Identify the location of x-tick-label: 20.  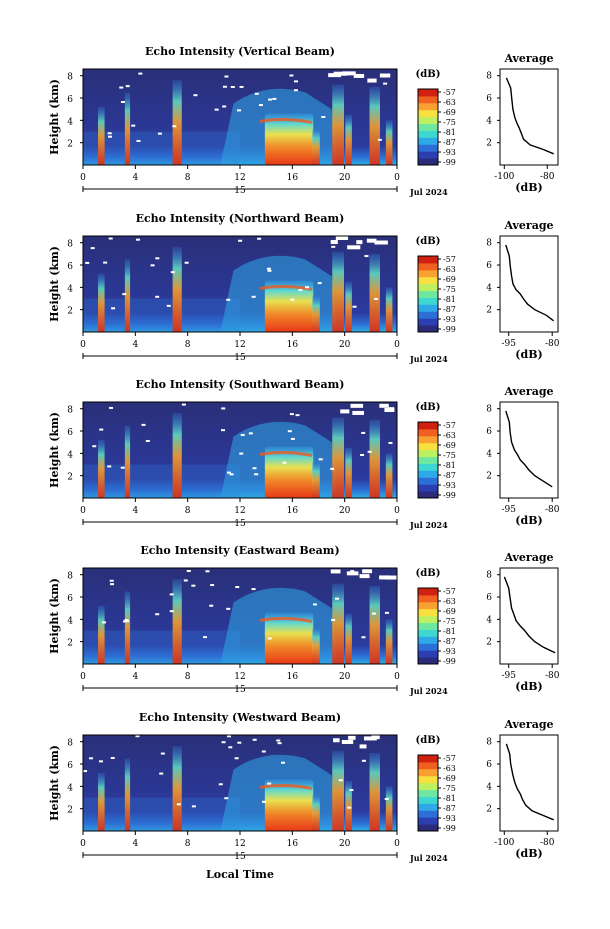
(345, 844).